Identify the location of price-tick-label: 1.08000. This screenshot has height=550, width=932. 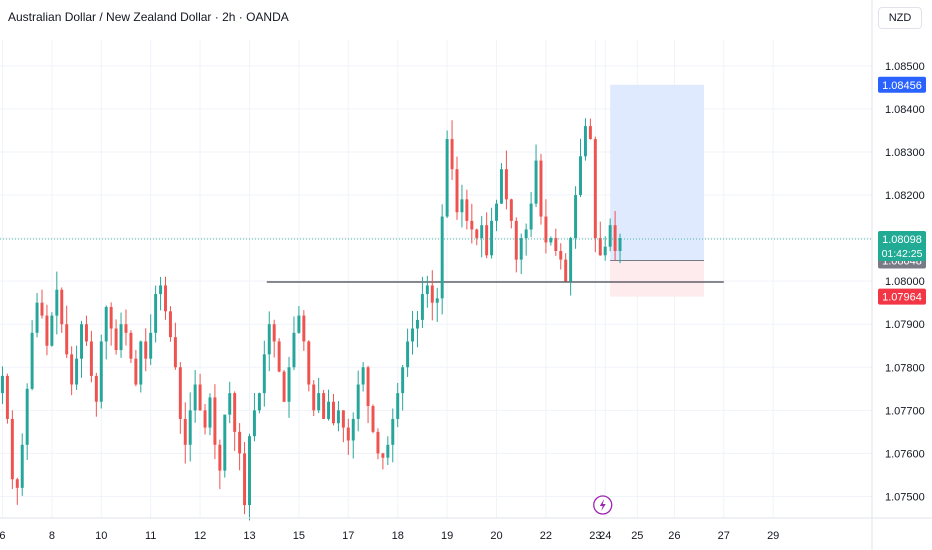
(905, 282).